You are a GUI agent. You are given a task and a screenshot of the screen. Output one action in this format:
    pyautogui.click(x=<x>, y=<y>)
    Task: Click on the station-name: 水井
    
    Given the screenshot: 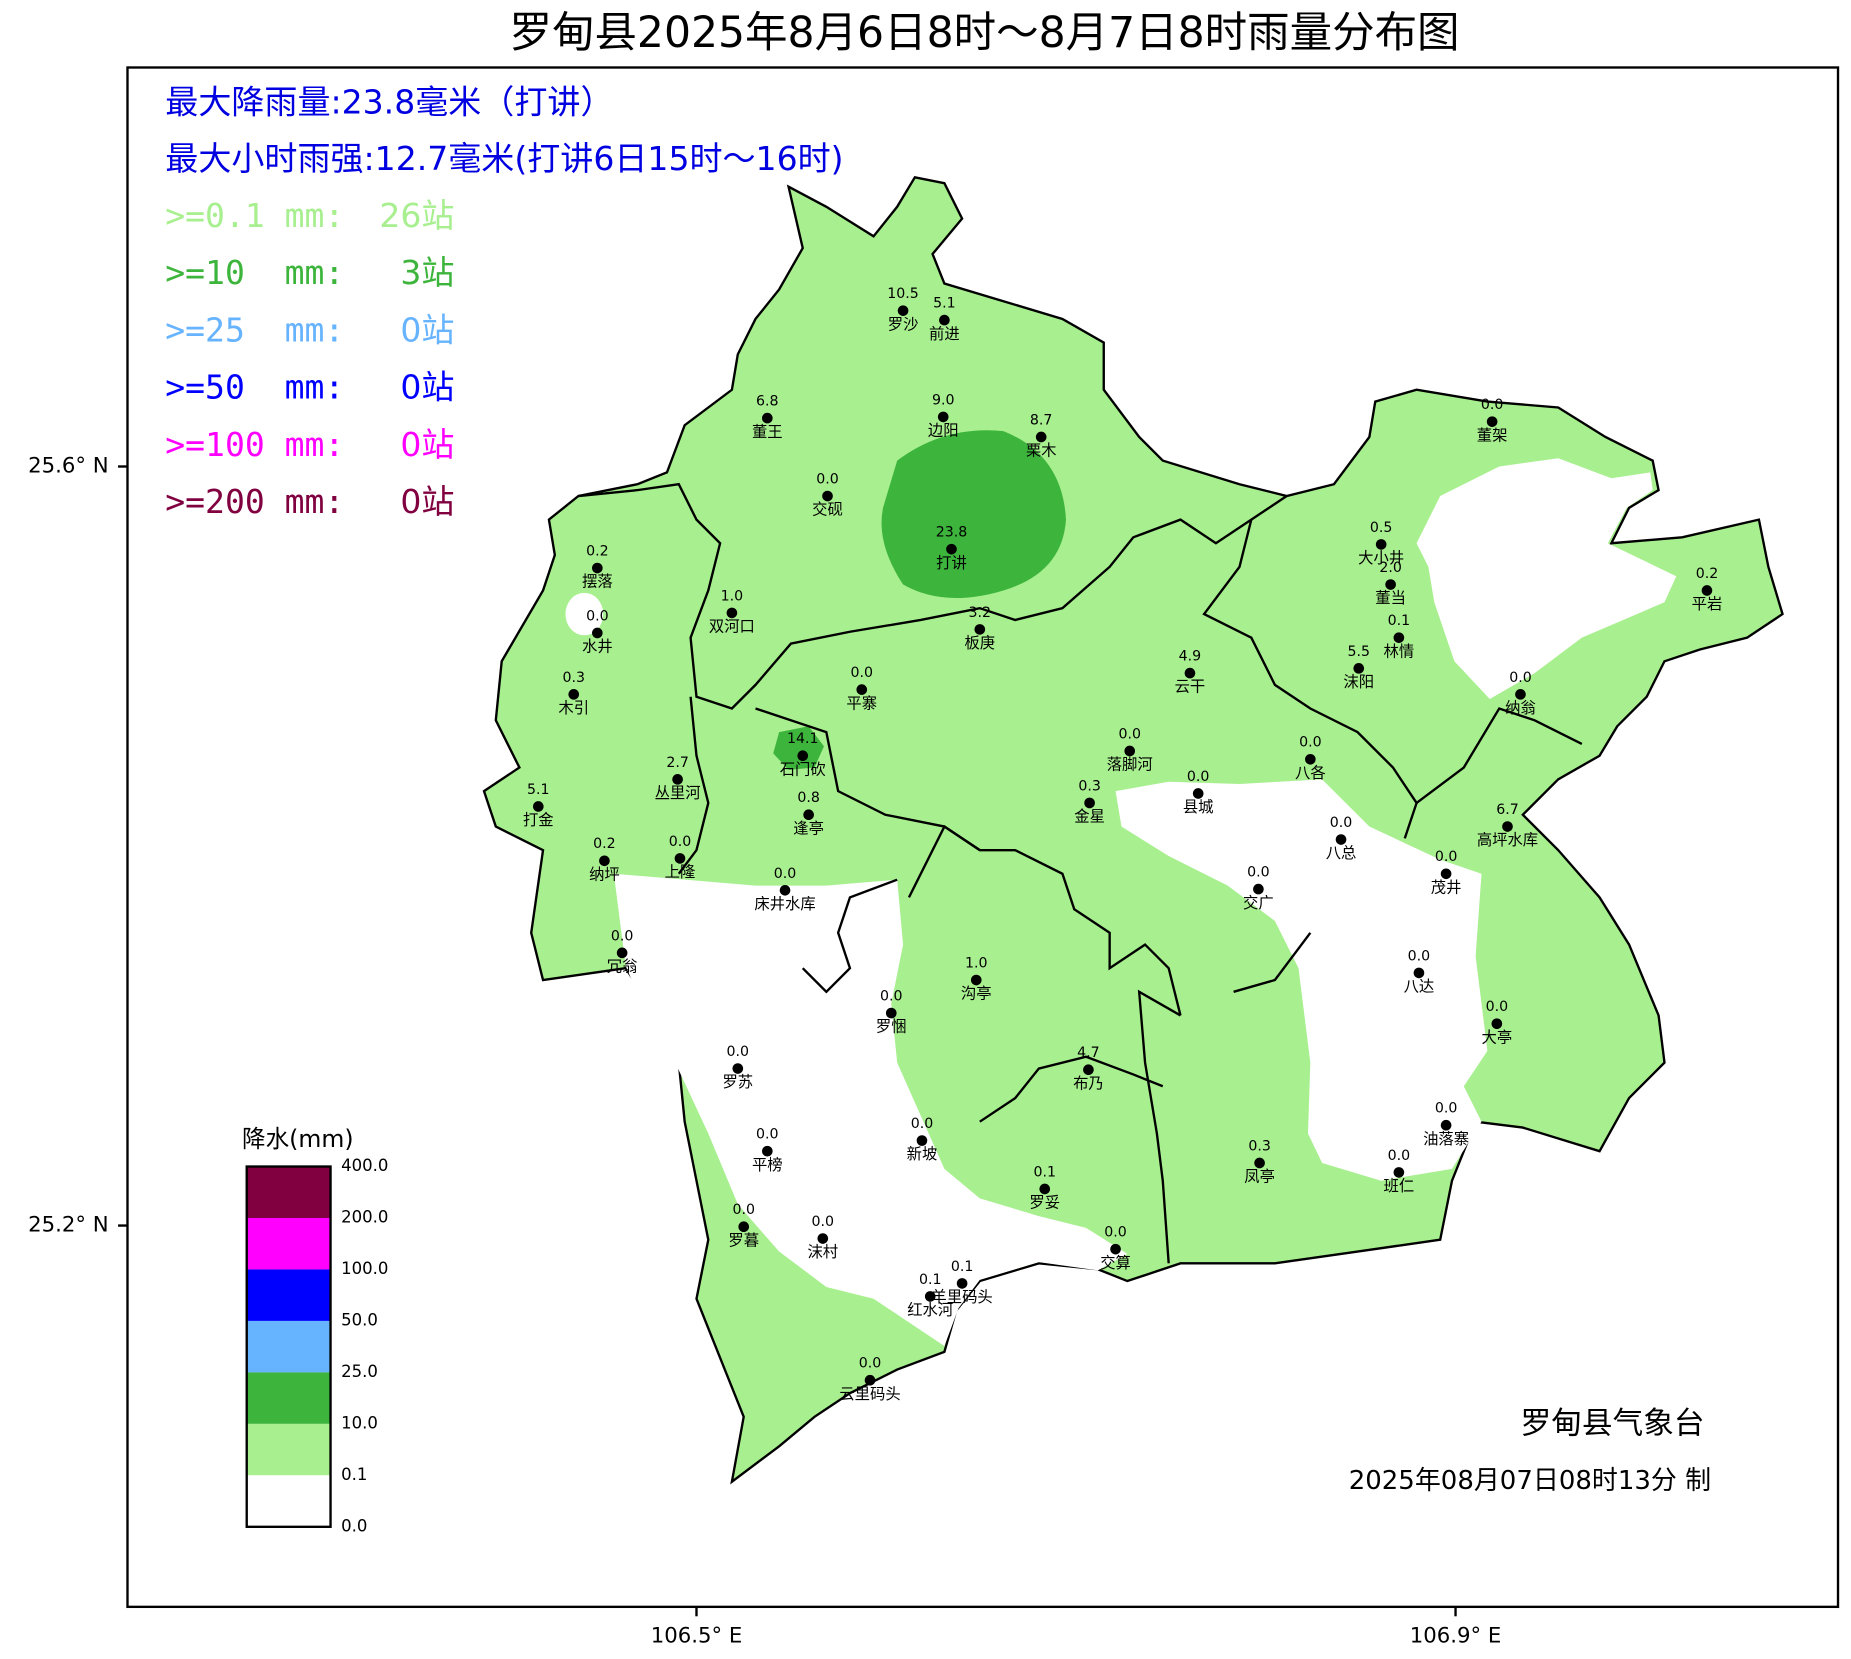 What is the action you would take?
    pyautogui.click(x=597, y=647)
    